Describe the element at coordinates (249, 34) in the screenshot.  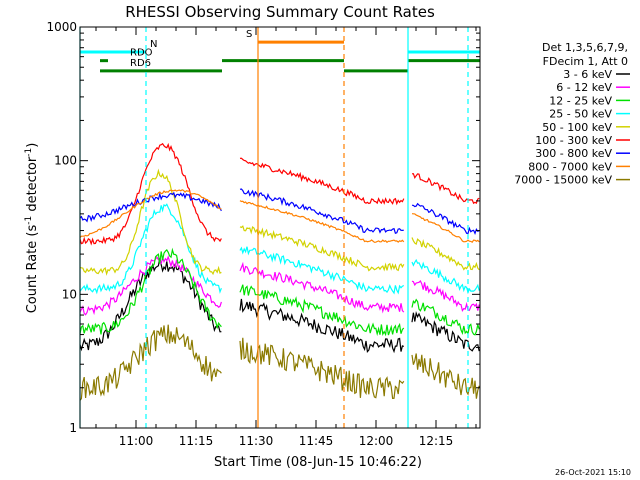
I see `flag-label-5: S` at that location.